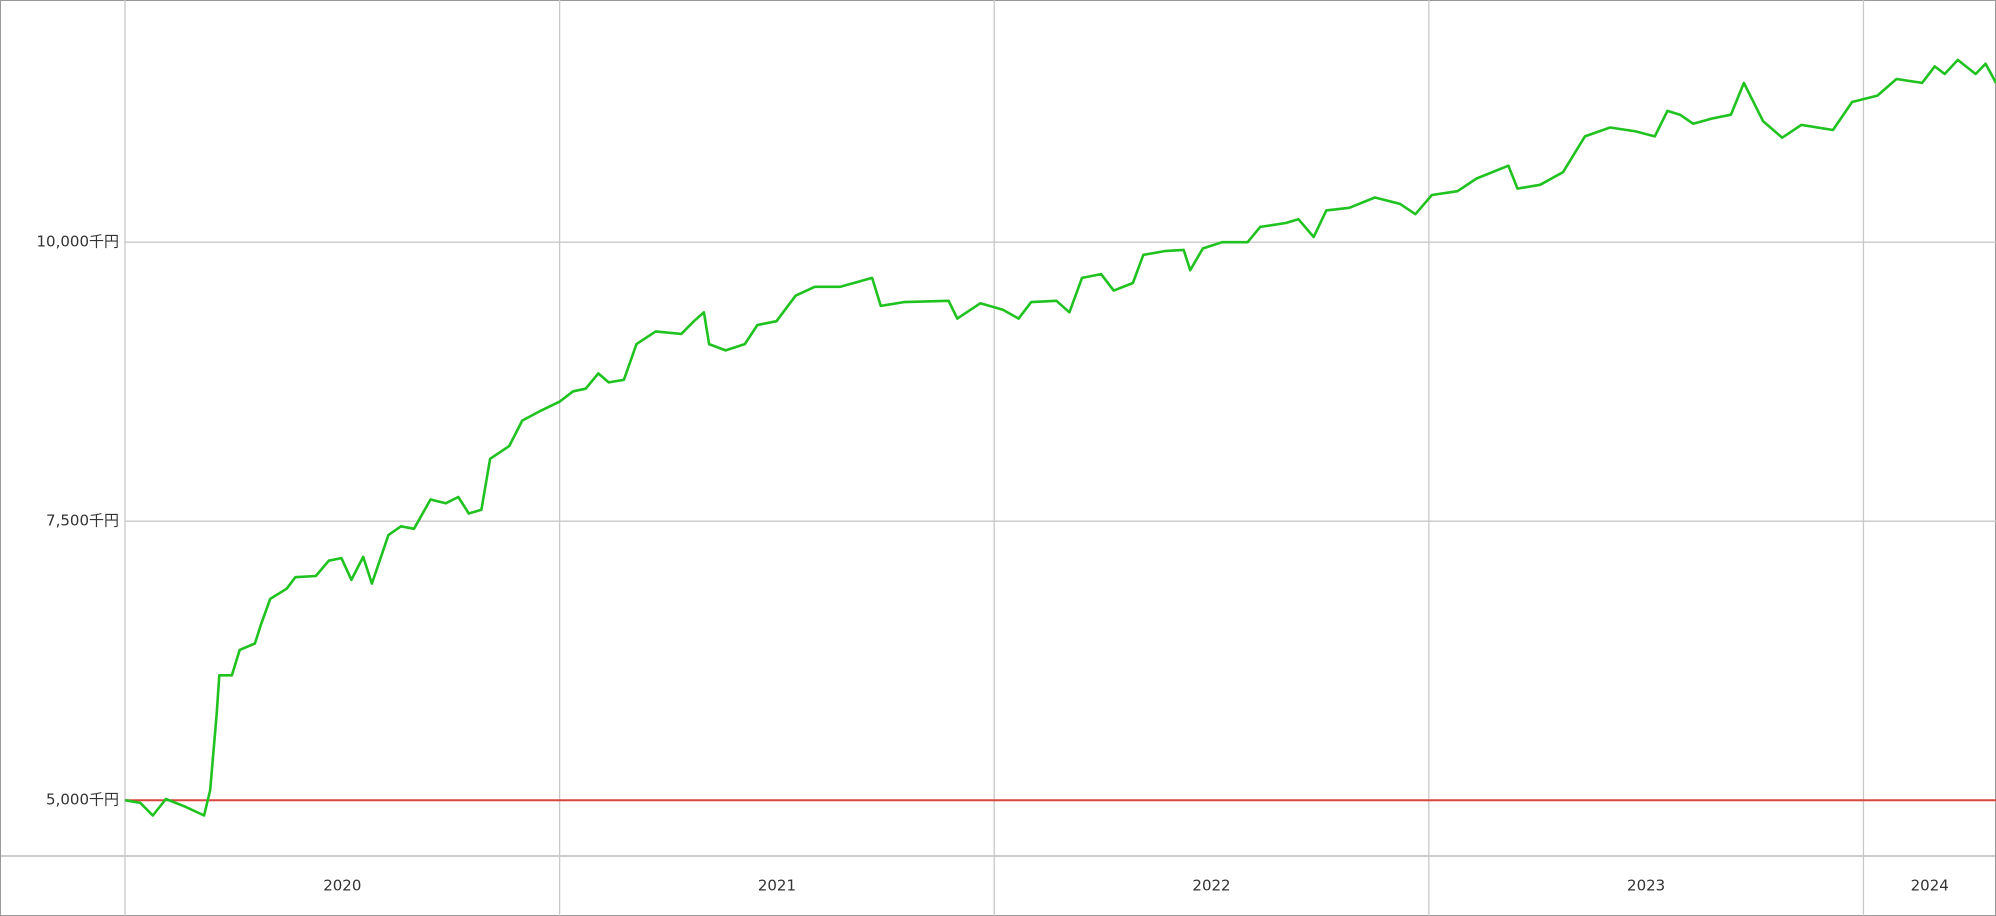 The image size is (1996, 916). What do you see at coordinates (78, 242) in the screenshot?
I see `y-tick-label: 10,000千円` at bounding box center [78, 242].